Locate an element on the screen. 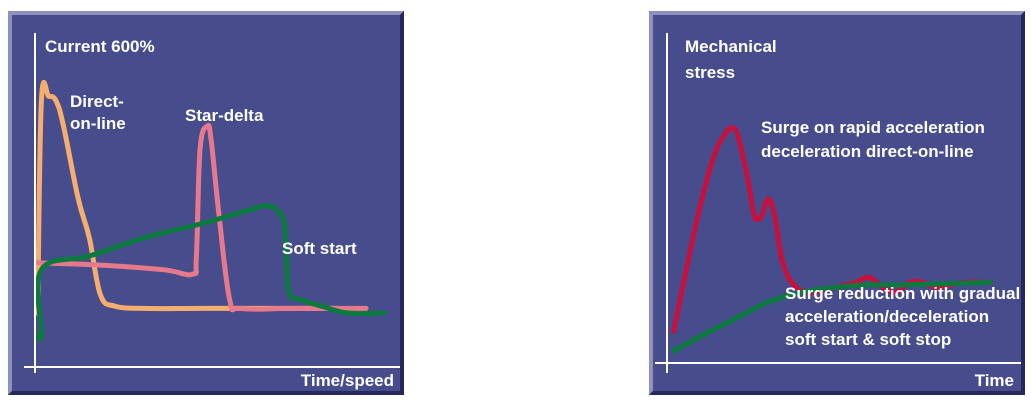 This screenshot has width=1031, height=403. y-axis-label: Current 600% is located at coordinates (100, 46).